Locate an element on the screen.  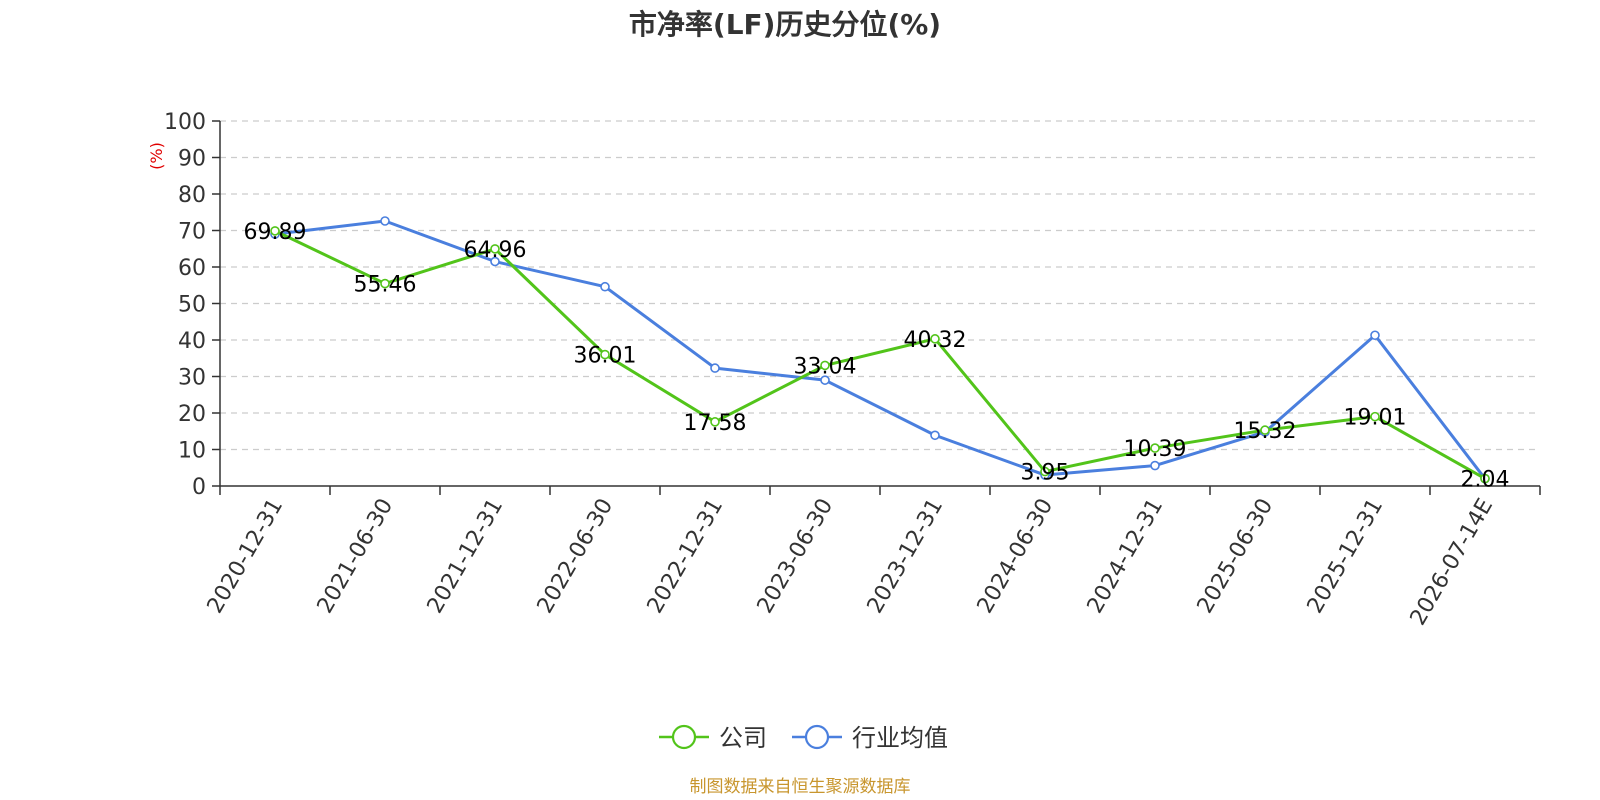
data-label: 10.39 is located at coordinates (1155, 449).